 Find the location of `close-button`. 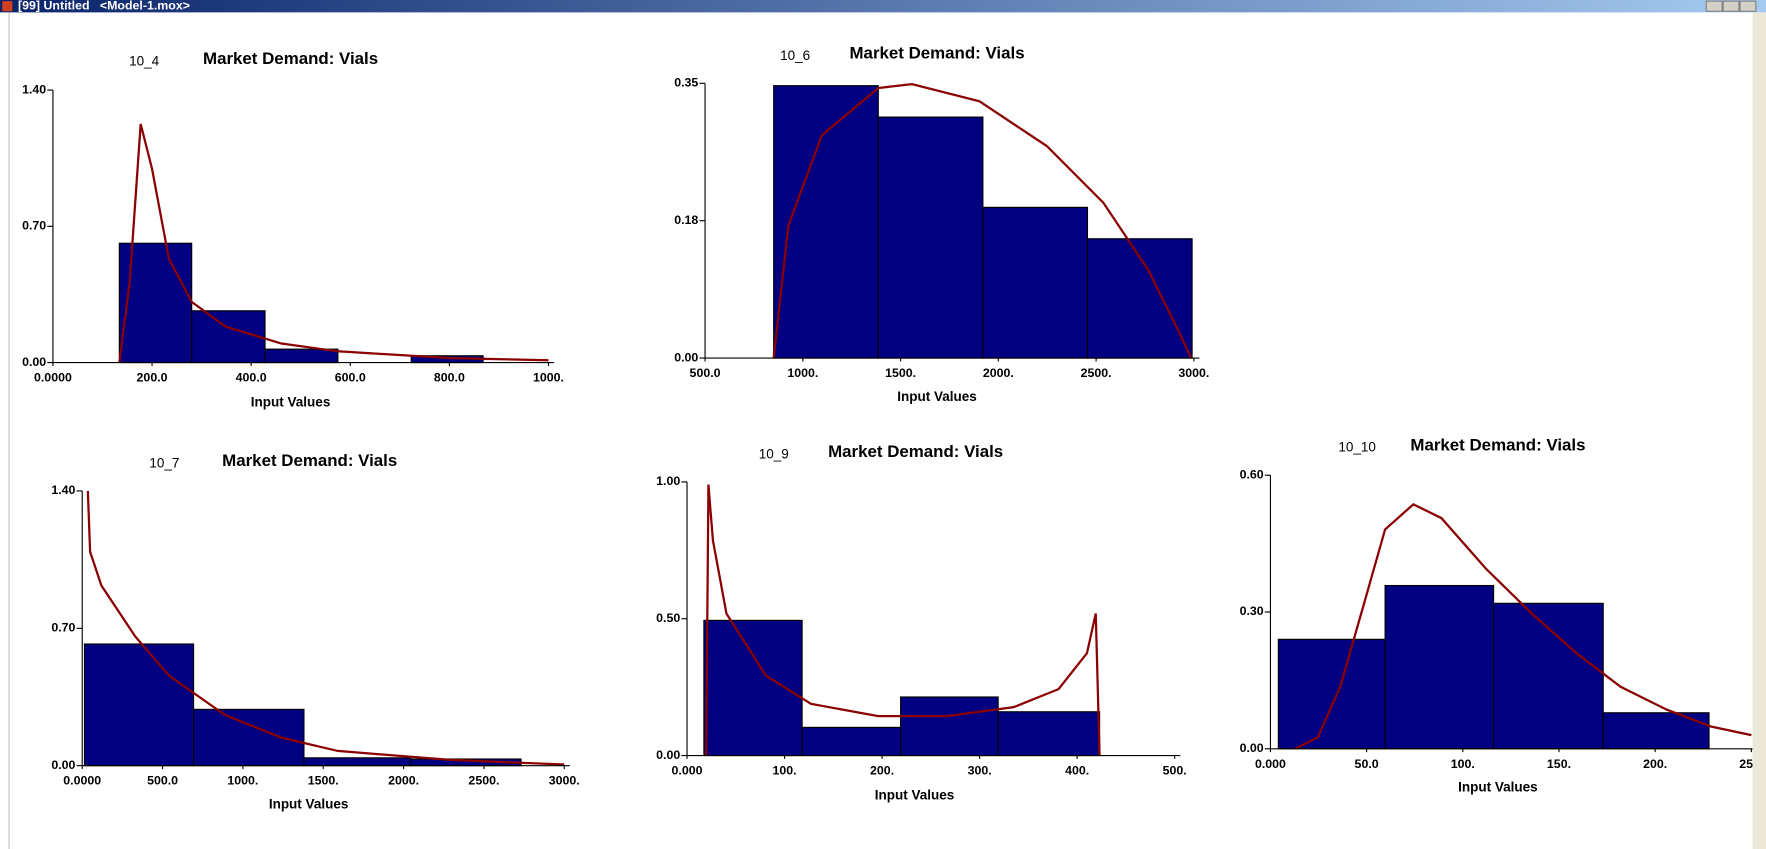

close-button is located at coordinates (1748, 6).